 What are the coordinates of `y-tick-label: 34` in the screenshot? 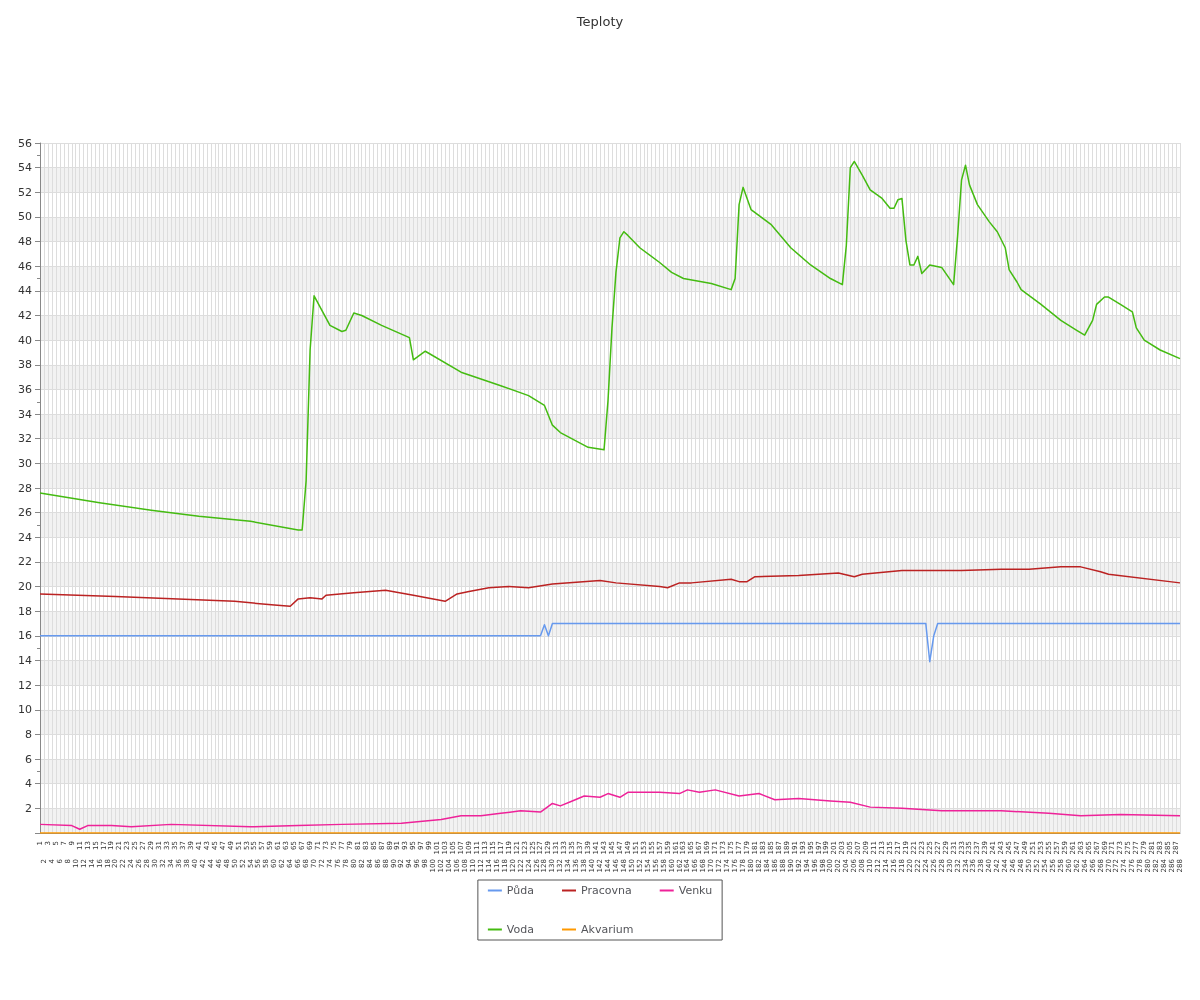 It's located at (25, 414).